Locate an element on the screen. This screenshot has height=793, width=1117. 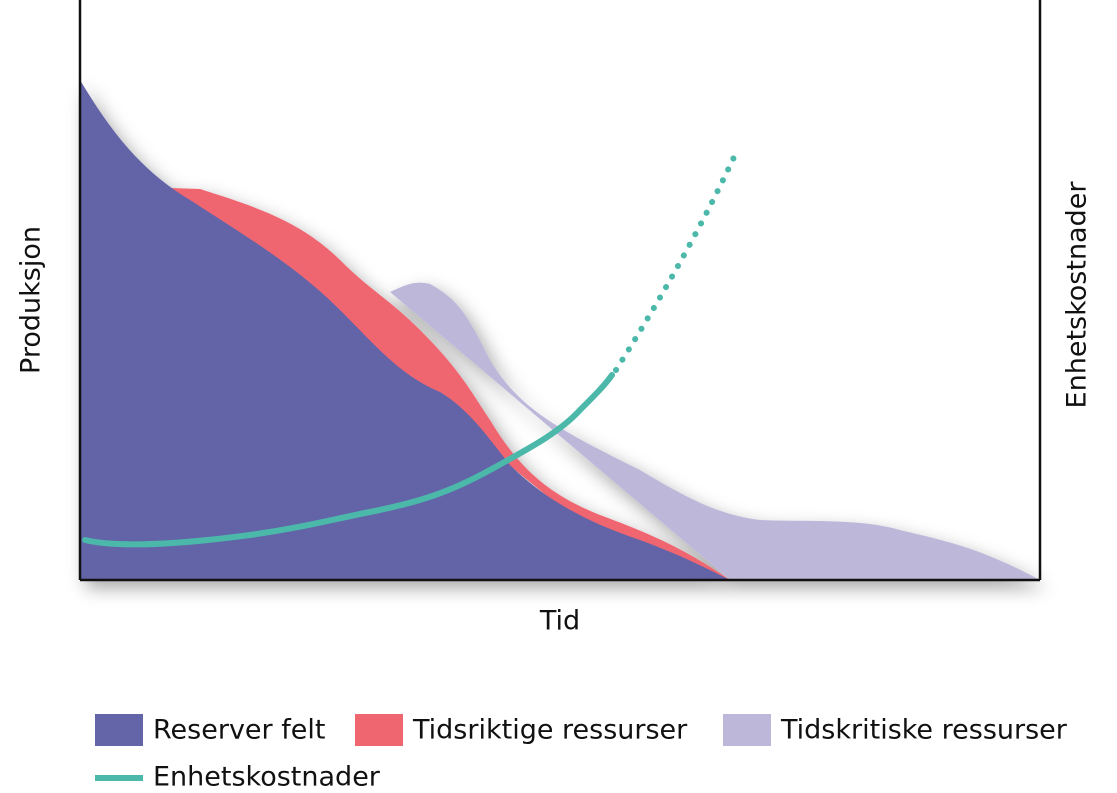
line-enhetskostnader-dotted is located at coordinates (675, 262).